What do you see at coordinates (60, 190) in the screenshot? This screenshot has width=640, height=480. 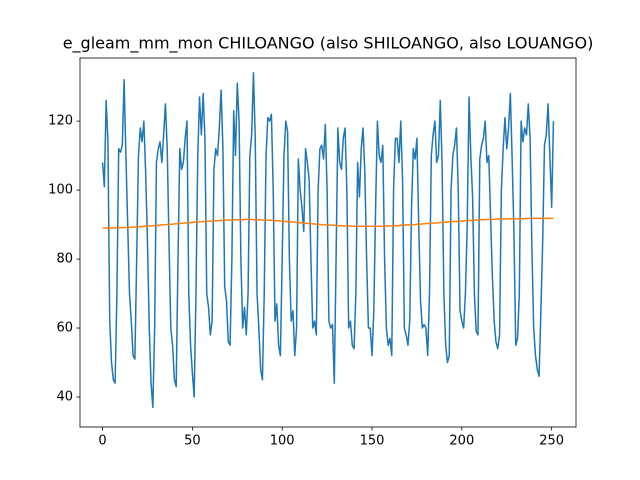 I see `y-tick-label: 100` at bounding box center [60, 190].